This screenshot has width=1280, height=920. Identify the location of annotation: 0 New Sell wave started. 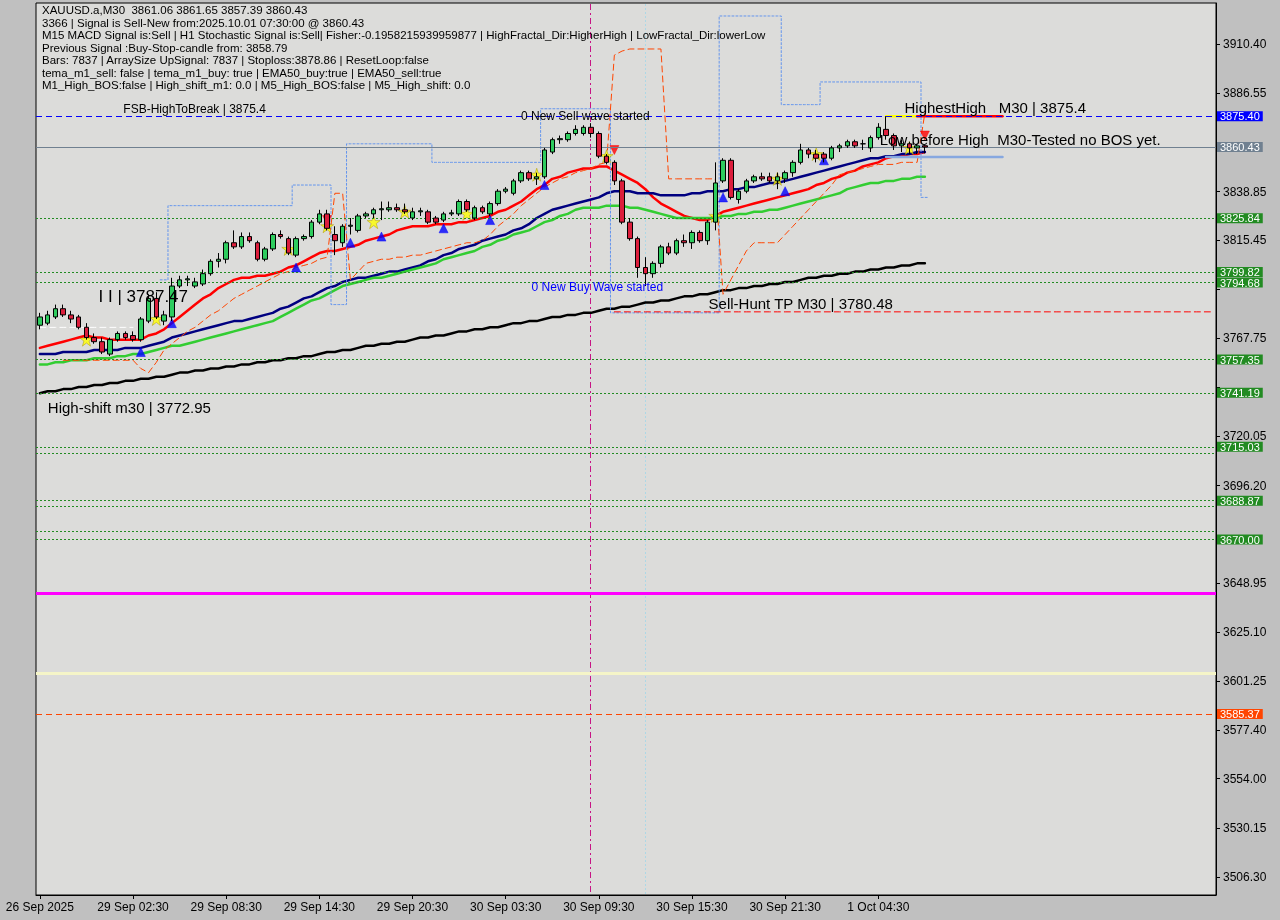
(585, 116).